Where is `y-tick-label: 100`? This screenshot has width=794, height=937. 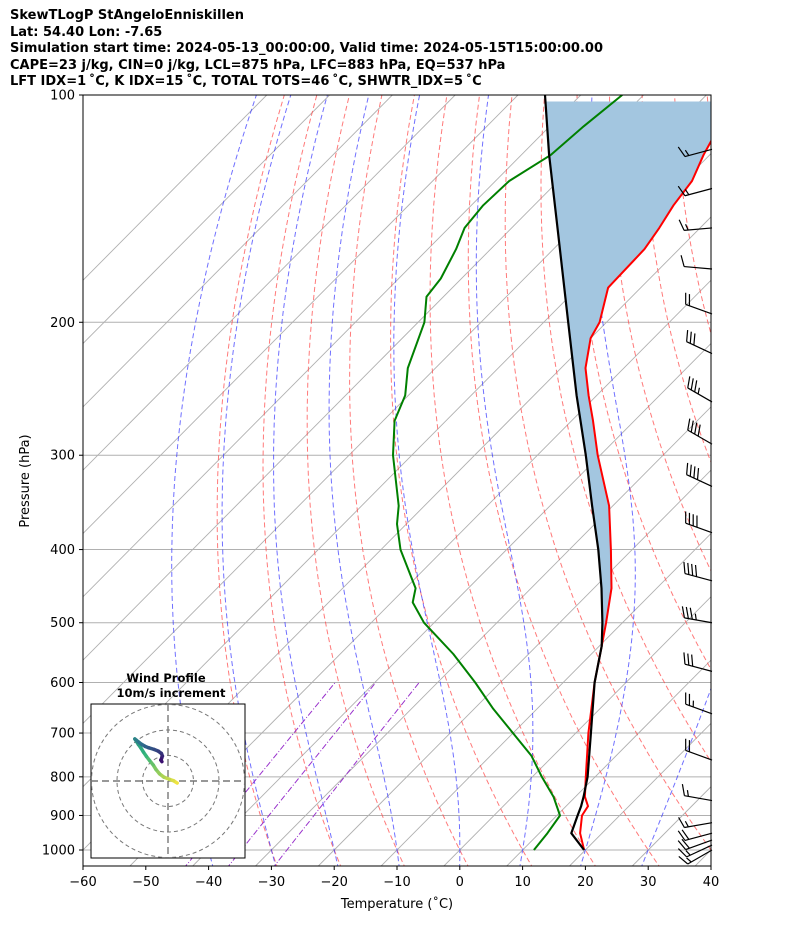 y-tick-label: 100 is located at coordinates (62, 96).